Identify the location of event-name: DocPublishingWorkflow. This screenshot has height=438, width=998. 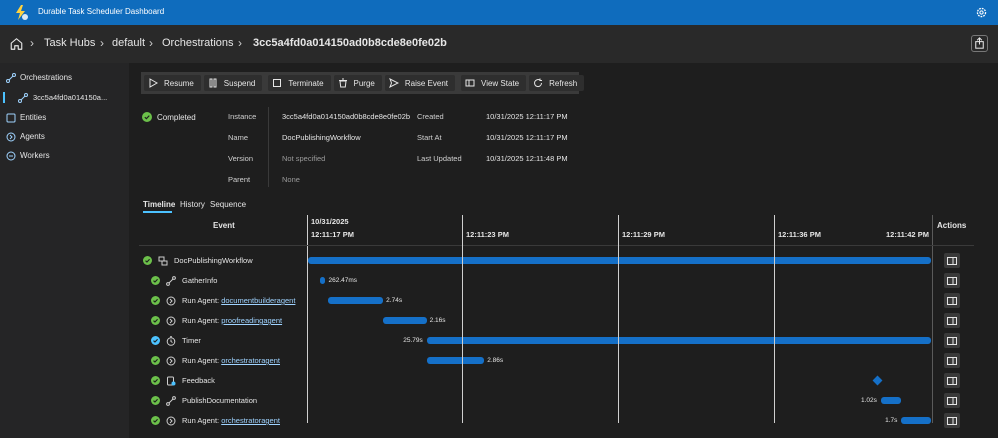
(213, 260).